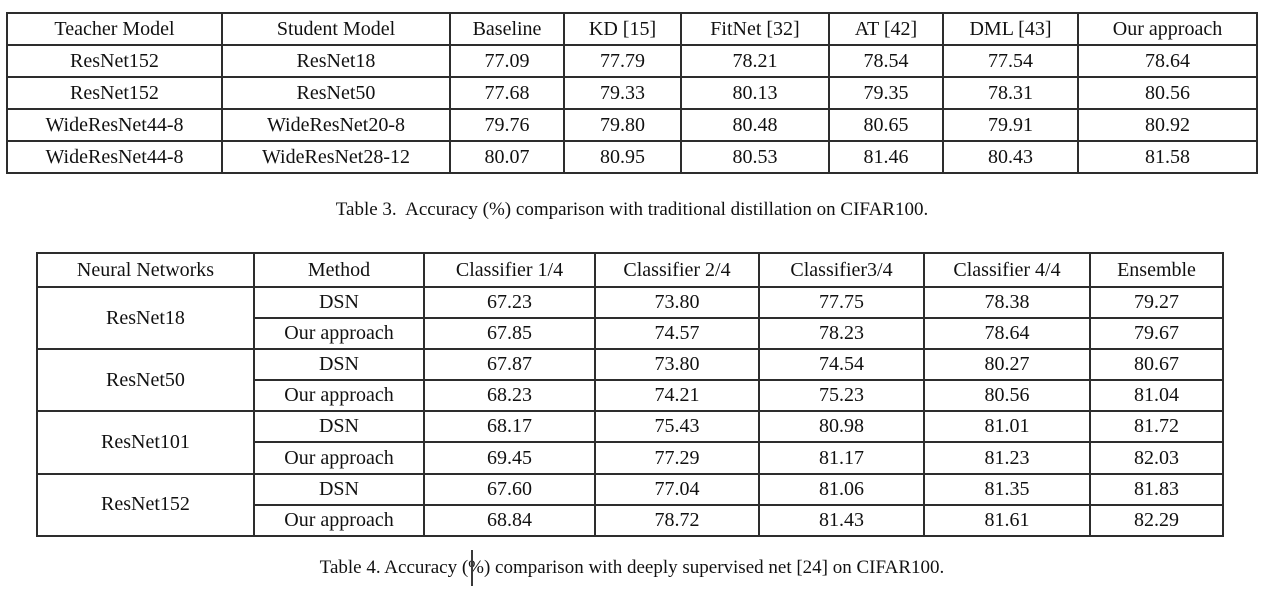 Image resolution: width=1264 pixels, height=598 pixels. Describe the element at coordinates (1010, 125) in the screenshot. I see `accuracy-cell: 79.91` at that location.